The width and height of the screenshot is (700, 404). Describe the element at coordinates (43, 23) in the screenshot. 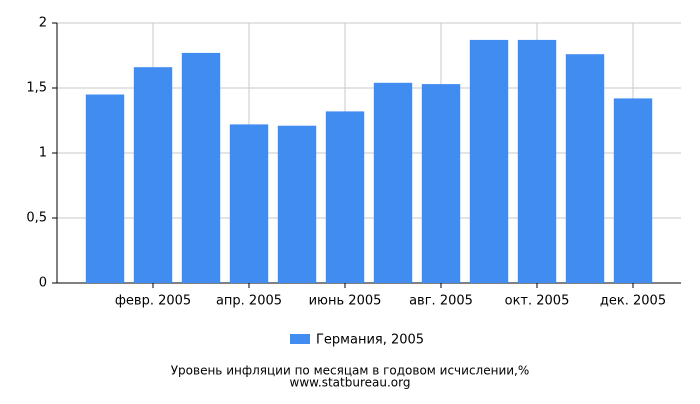

I see `y-tick-label: 2` at that location.